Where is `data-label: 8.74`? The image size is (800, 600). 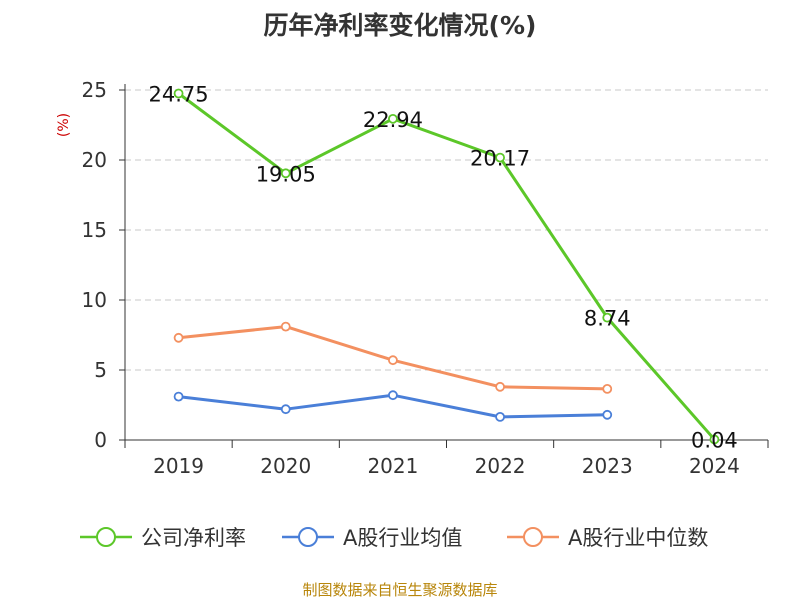
data-label: 8.74 is located at coordinates (607, 319).